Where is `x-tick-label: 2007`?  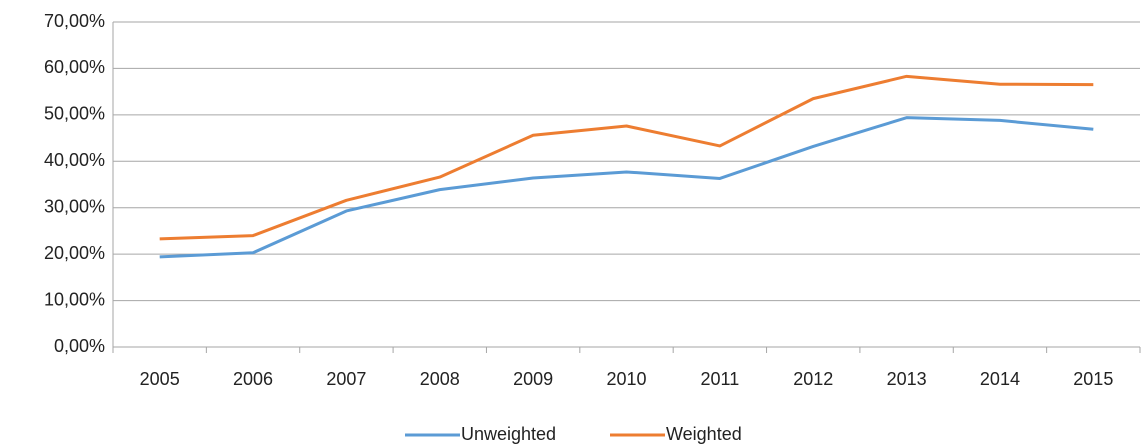 x-tick-label: 2007 is located at coordinates (346, 379).